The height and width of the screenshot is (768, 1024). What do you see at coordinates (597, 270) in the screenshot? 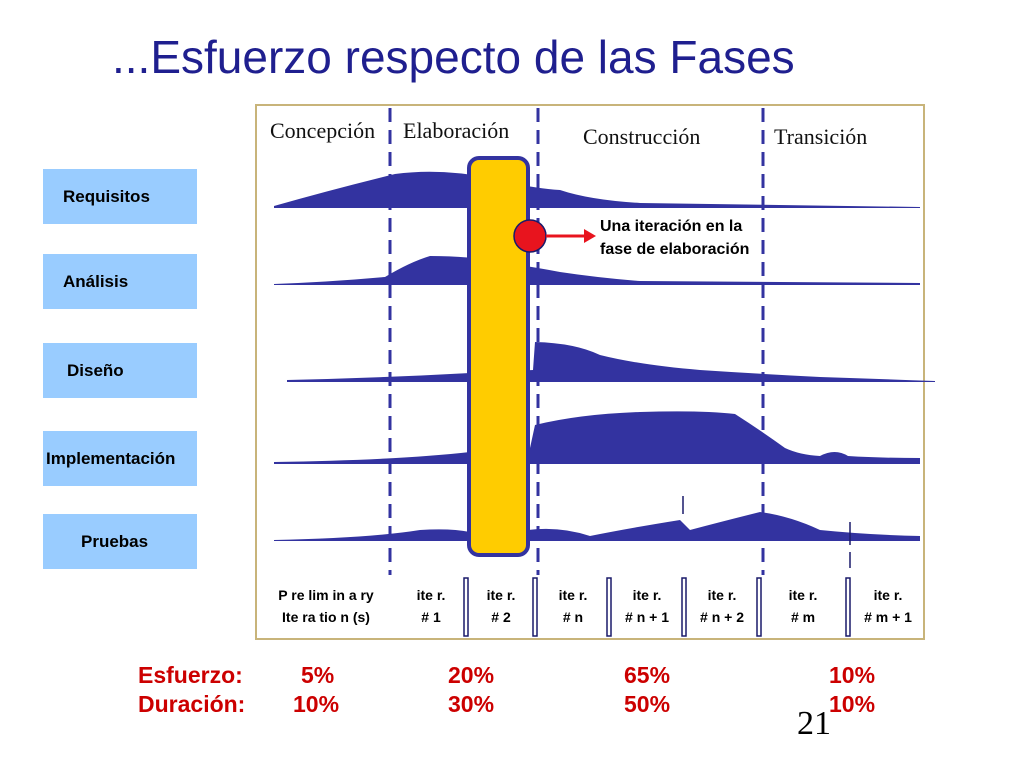
I see `analisis-effort-curve` at bounding box center [597, 270].